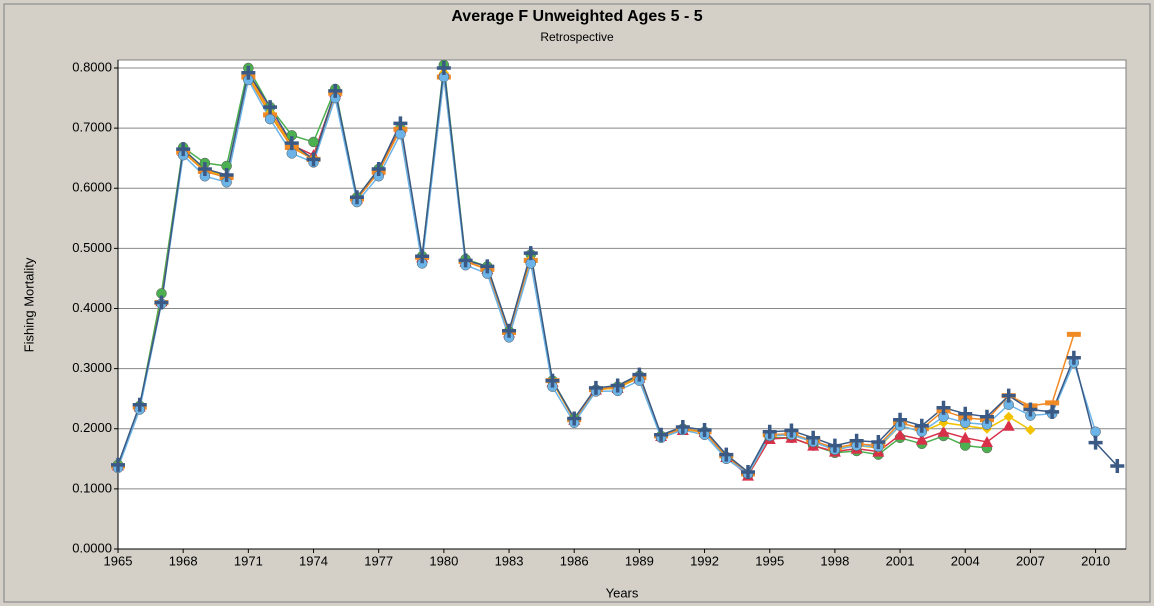  Describe the element at coordinates (769, 560) in the screenshot. I see `x-tick-label: 1995` at that location.